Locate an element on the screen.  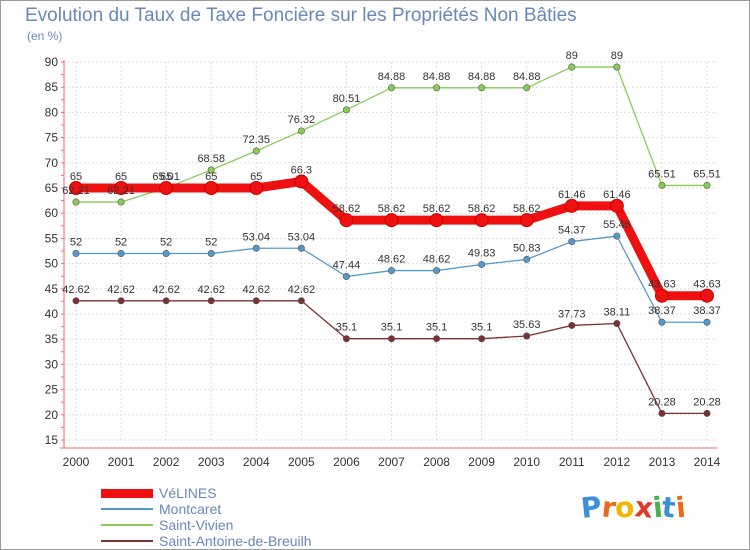
data-label: 20.28 is located at coordinates (707, 402).